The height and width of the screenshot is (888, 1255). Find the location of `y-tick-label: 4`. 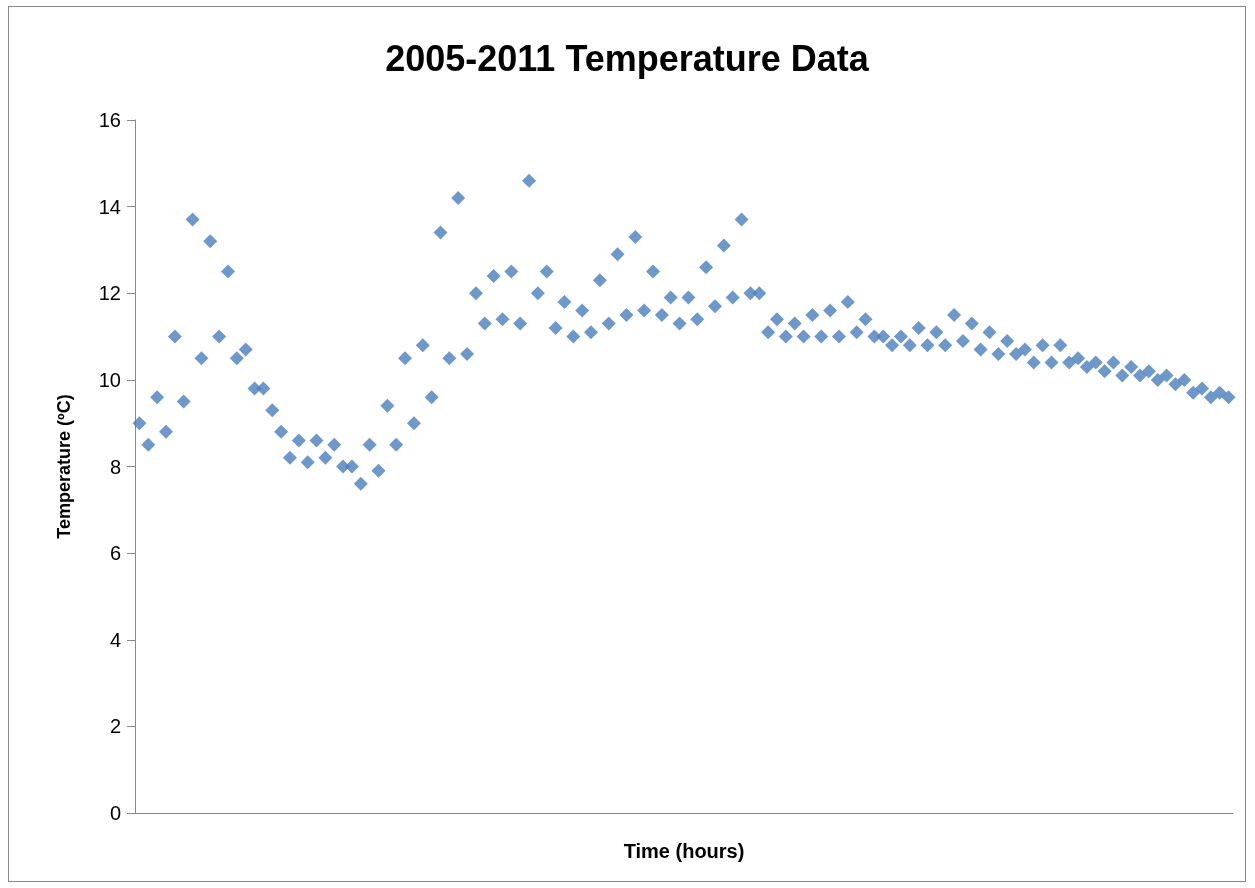

y-tick-label: 4 is located at coordinates (115, 639).